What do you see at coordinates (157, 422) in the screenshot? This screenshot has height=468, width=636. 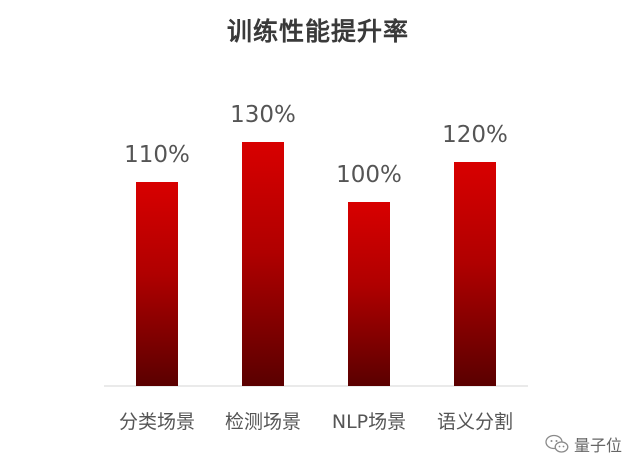 I see `x-tick-label-0: 分类场景` at bounding box center [157, 422].